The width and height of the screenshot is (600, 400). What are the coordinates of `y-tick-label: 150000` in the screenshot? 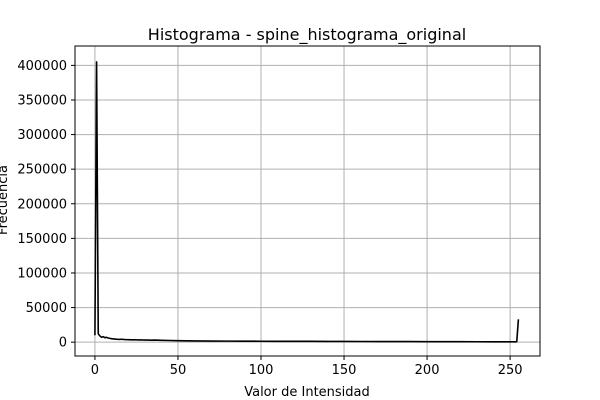 It's located at (42, 239).